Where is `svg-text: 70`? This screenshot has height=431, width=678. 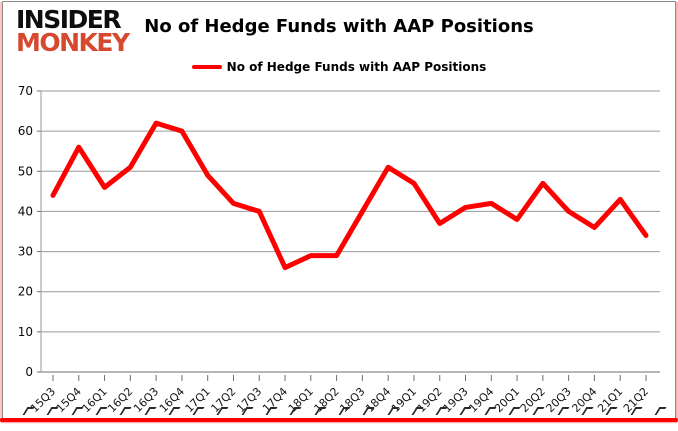 svg-text: 70 is located at coordinates (25, 91).